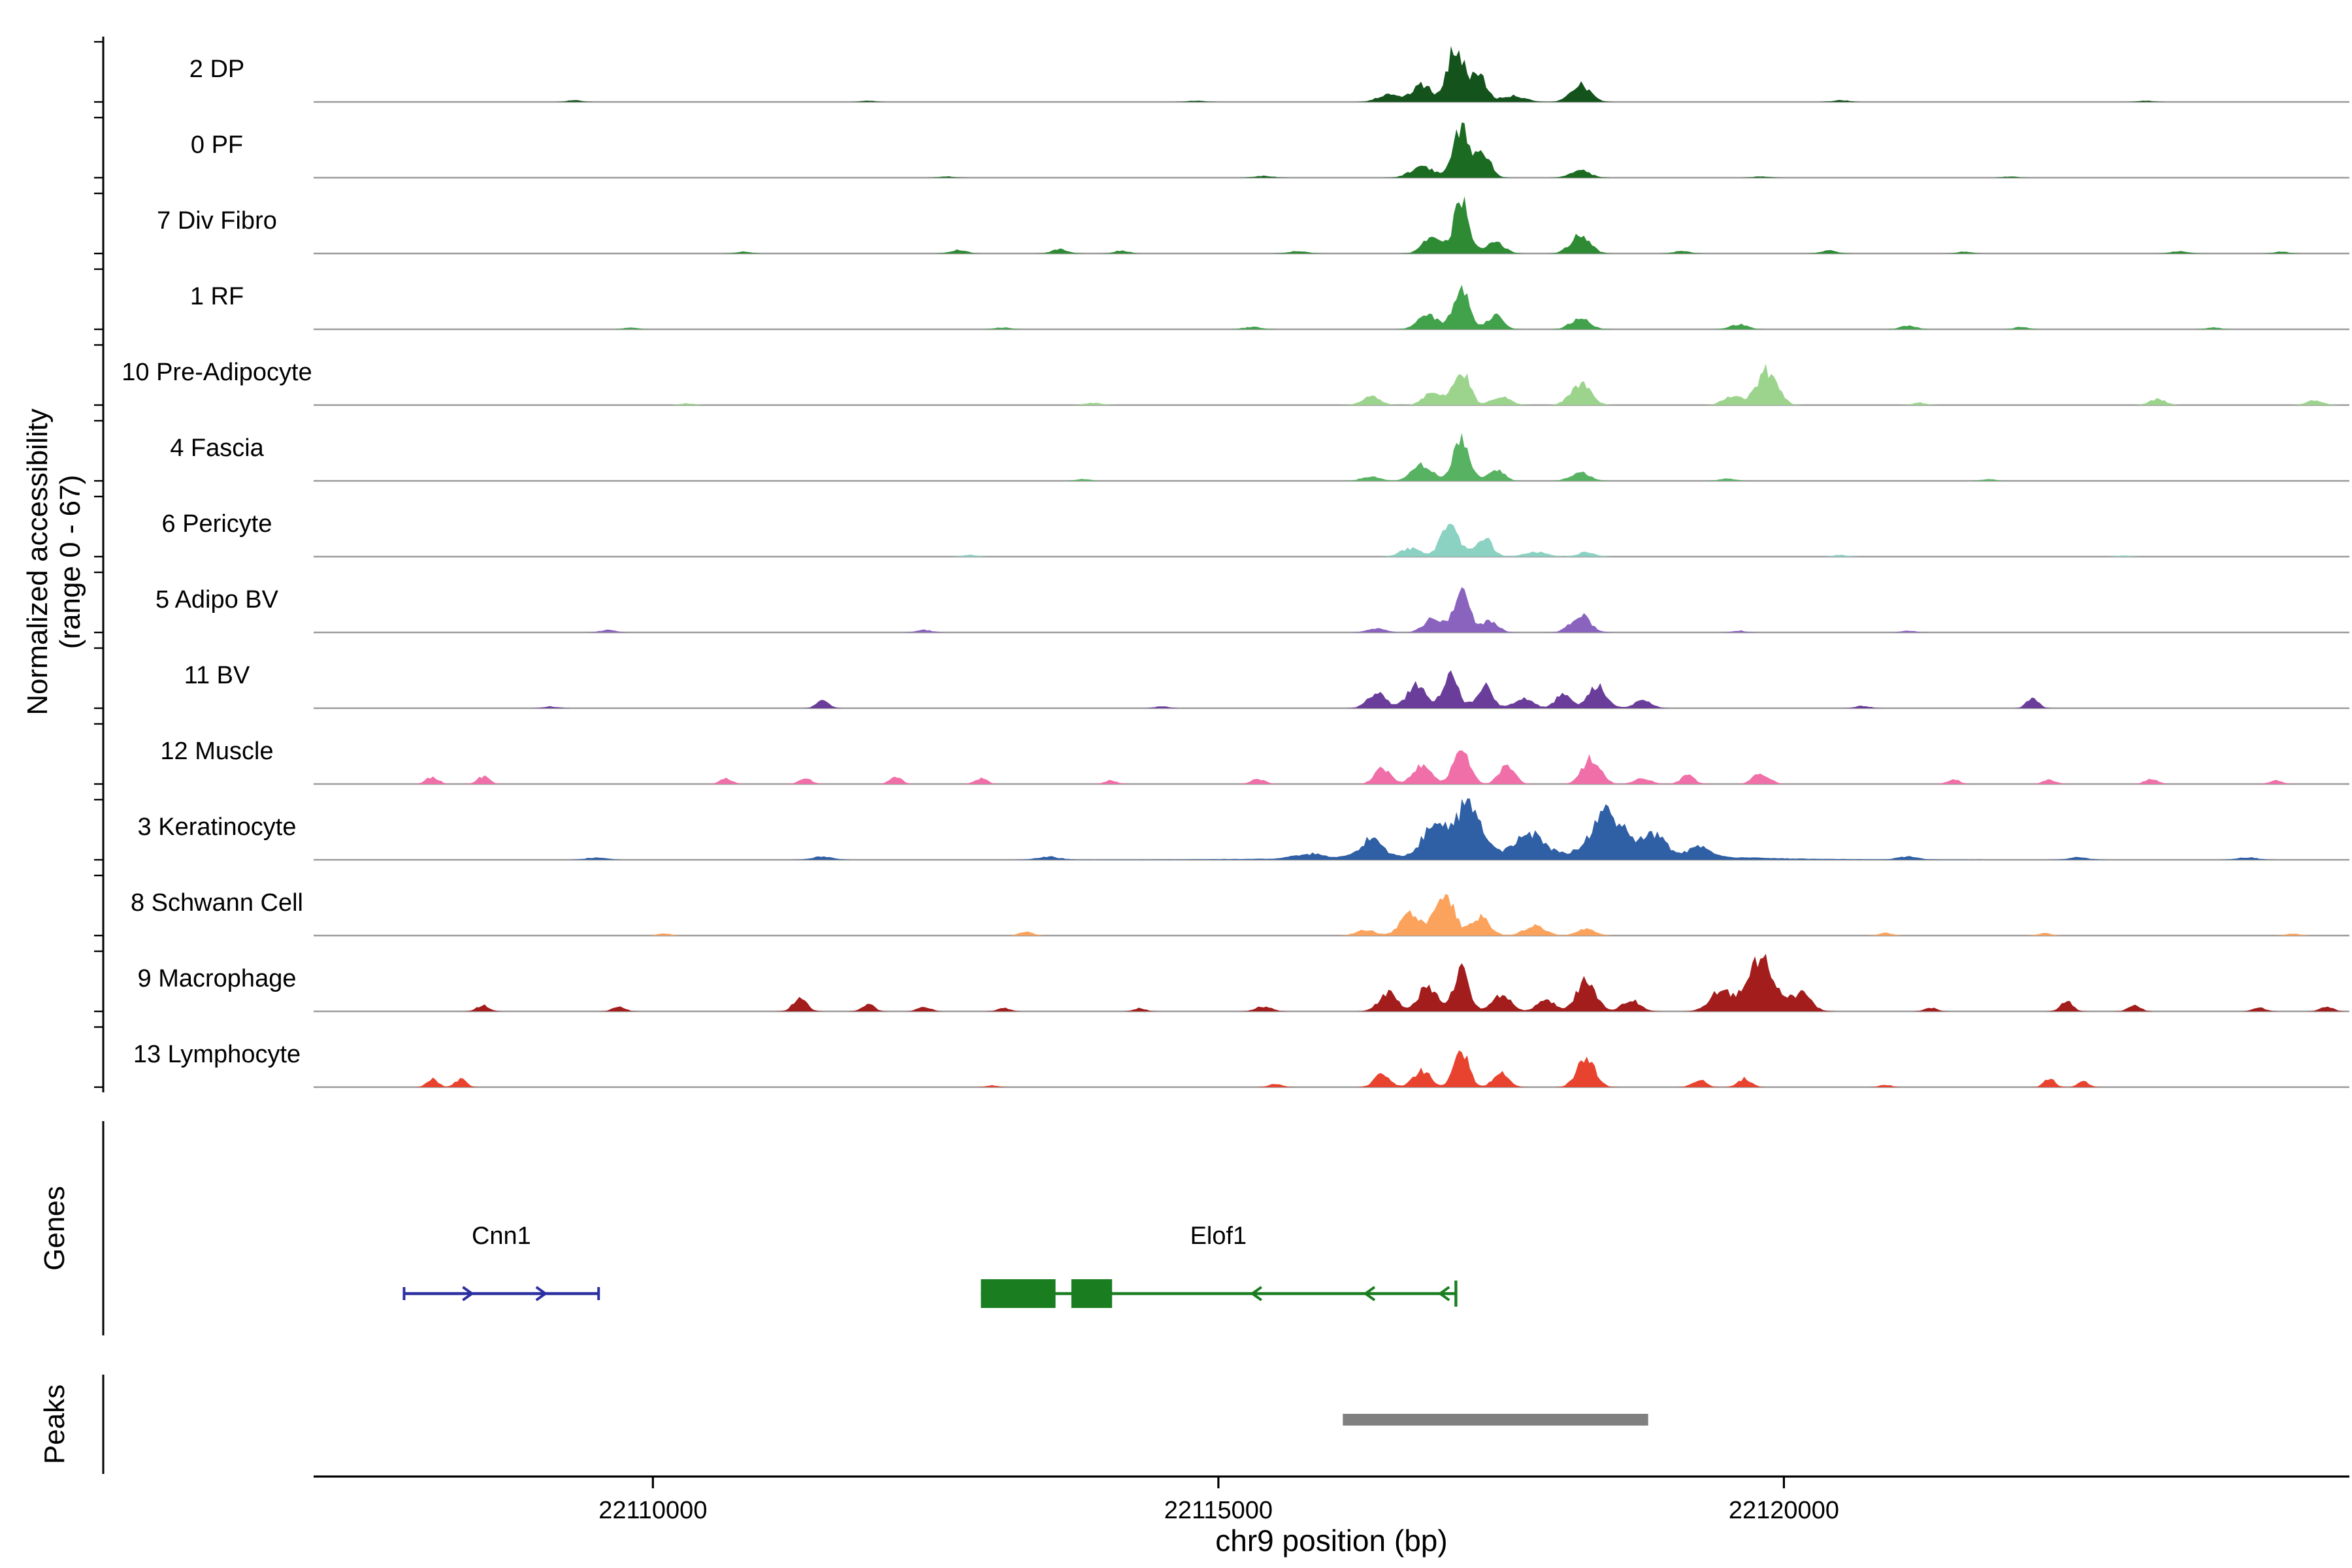 The width and height of the screenshot is (2352, 1568). What do you see at coordinates (217, 296) in the screenshot?
I see `track-label-1-rf: 1 RF` at bounding box center [217, 296].